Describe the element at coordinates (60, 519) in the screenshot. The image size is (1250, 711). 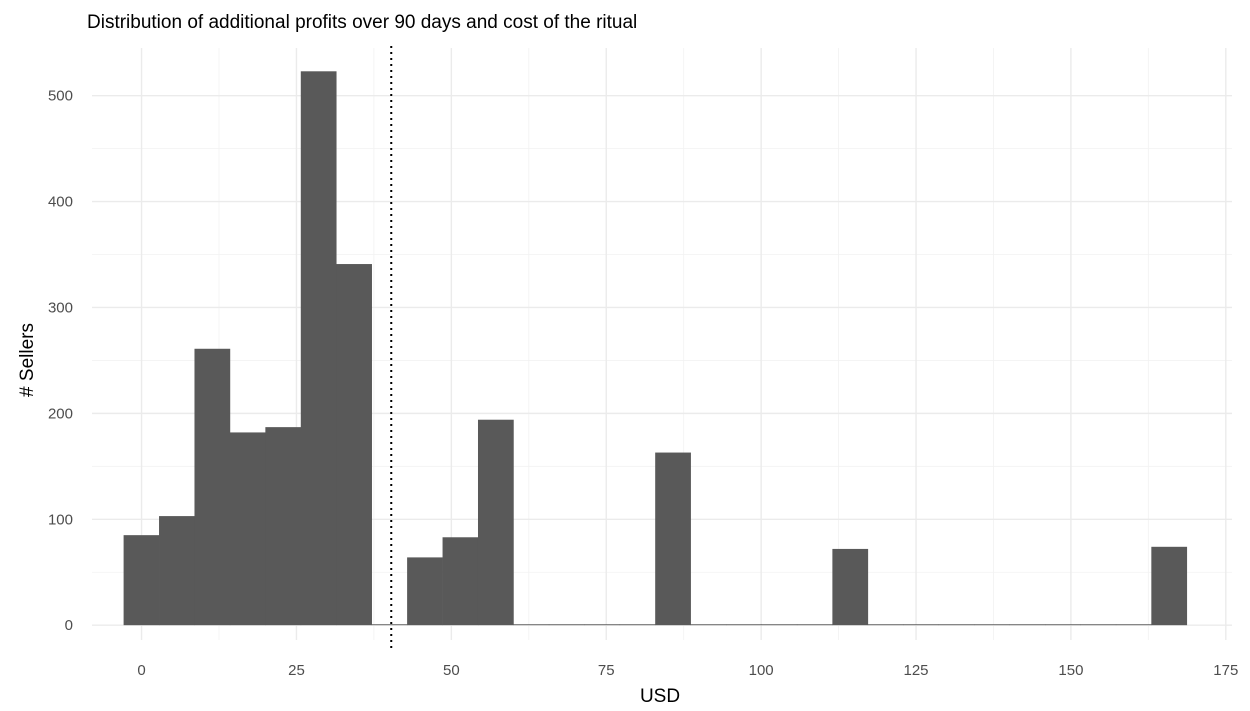
I see `y-tick-label: 100` at that location.